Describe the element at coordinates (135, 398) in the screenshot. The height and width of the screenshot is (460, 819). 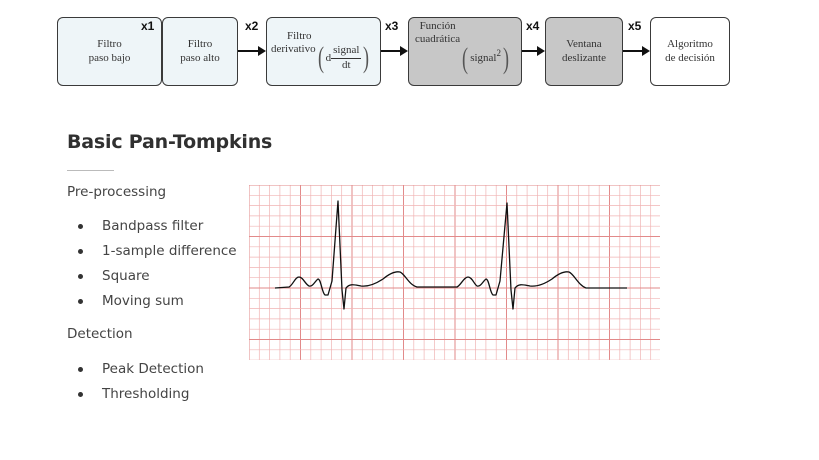
I see `list-item: Thresholding` at that location.